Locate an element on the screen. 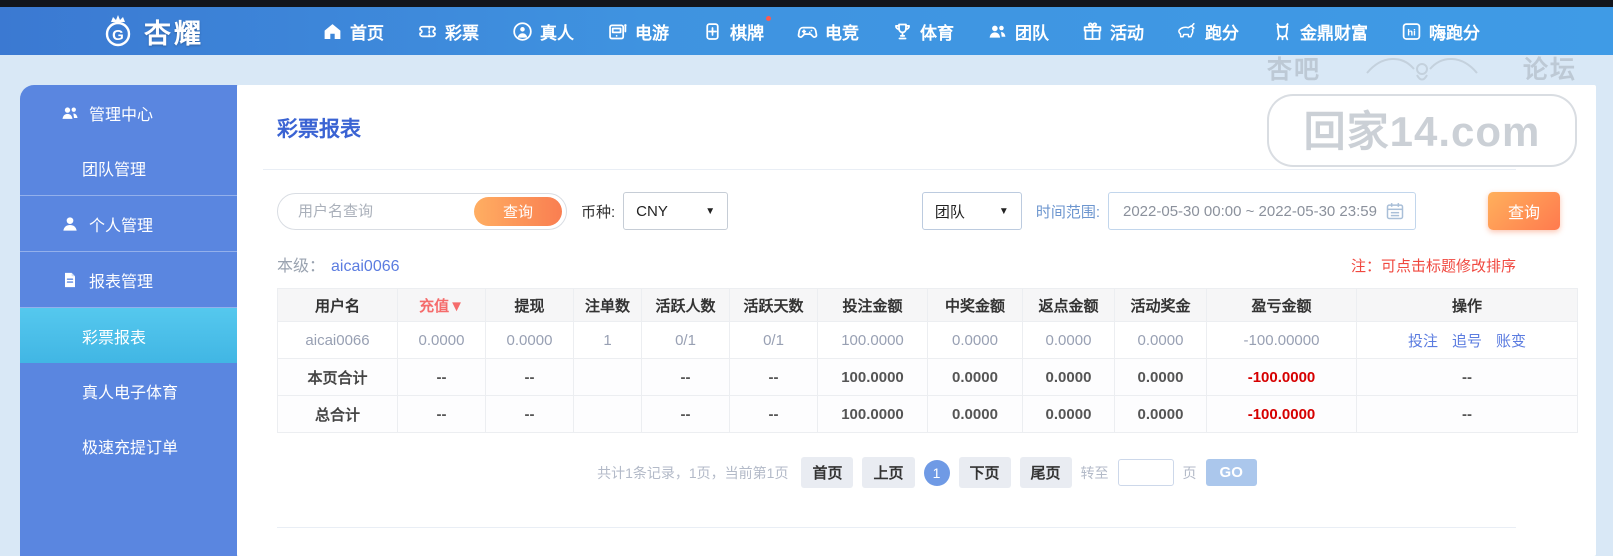  column-header-活动奖金: 活动奖金 is located at coordinates (1160, 305).